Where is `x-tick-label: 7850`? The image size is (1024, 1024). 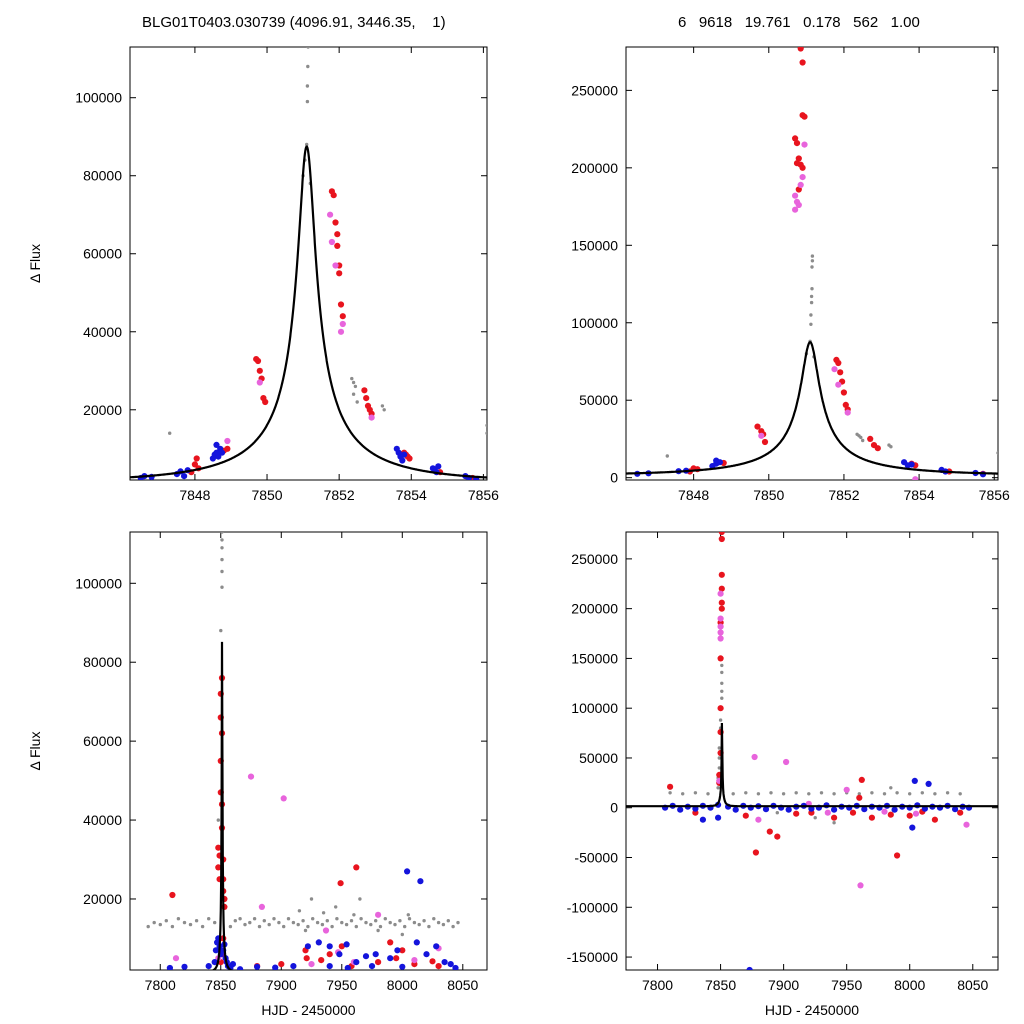 x-tick-label: 7850 is located at coordinates (720, 985).